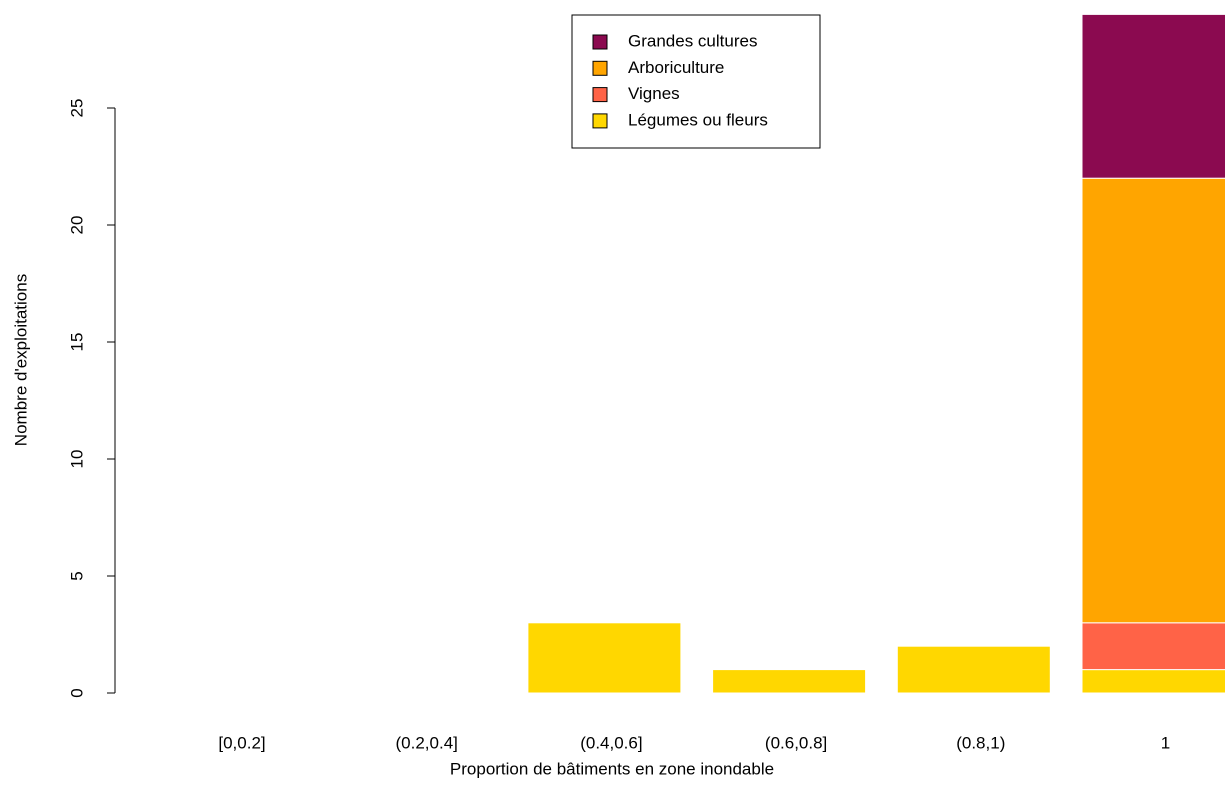 The height and width of the screenshot is (808, 1225). Describe the element at coordinates (76, 342) in the screenshot. I see `y-tick-label: 15` at that location.